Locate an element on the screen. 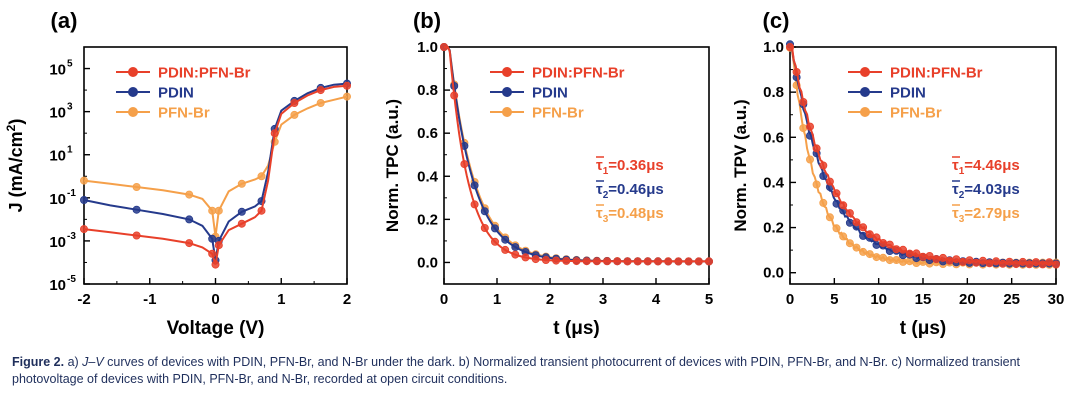 Image resolution: width=1080 pixels, height=408 pixels. caption-part-a-prefix: a) is located at coordinates (73, 362).